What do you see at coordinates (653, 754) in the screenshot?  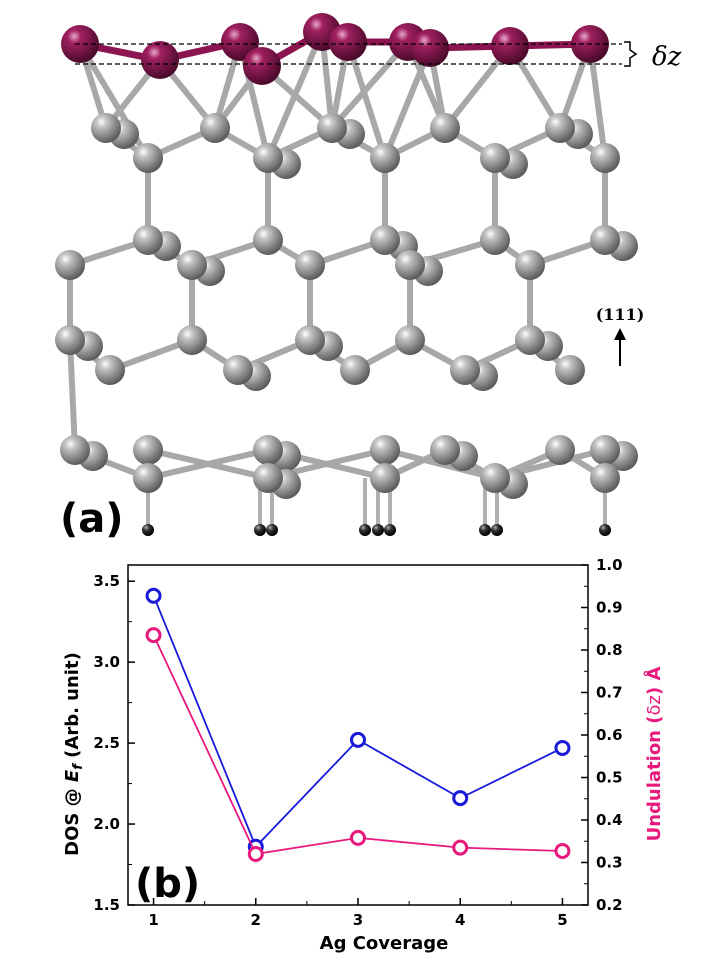 I see `right-axis-label: Undulation (δz) Å` at bounding box center [653, 754].